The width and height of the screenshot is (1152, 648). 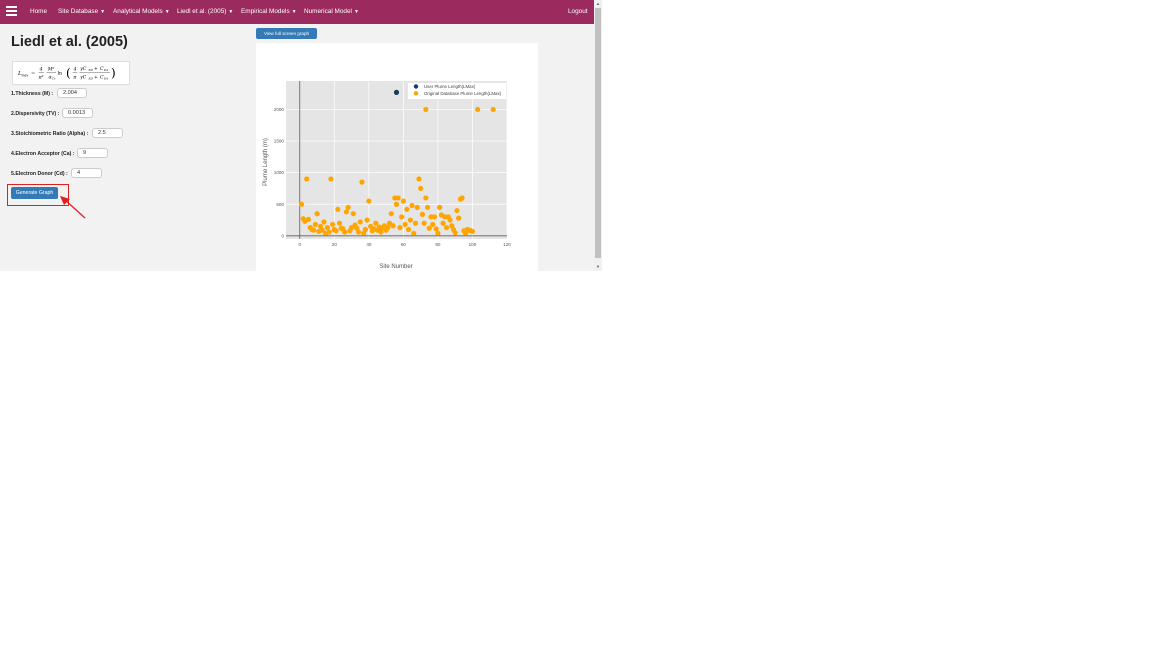 I want to click on dispersivity-input, so click(x=77, y=113).